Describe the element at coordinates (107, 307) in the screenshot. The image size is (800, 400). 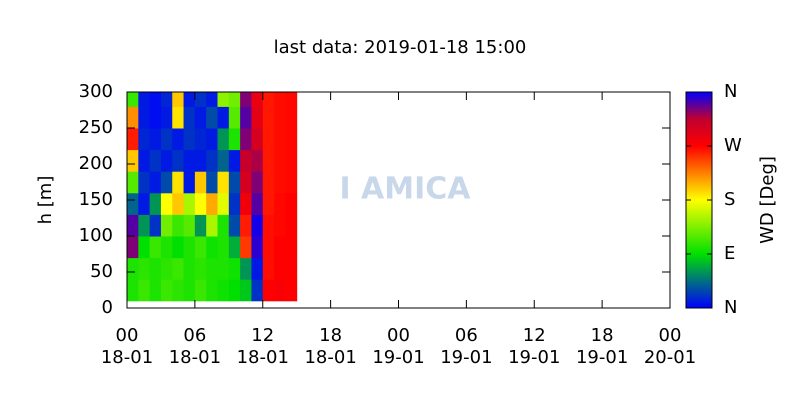
I see `y-tick-label: 0` at that location.